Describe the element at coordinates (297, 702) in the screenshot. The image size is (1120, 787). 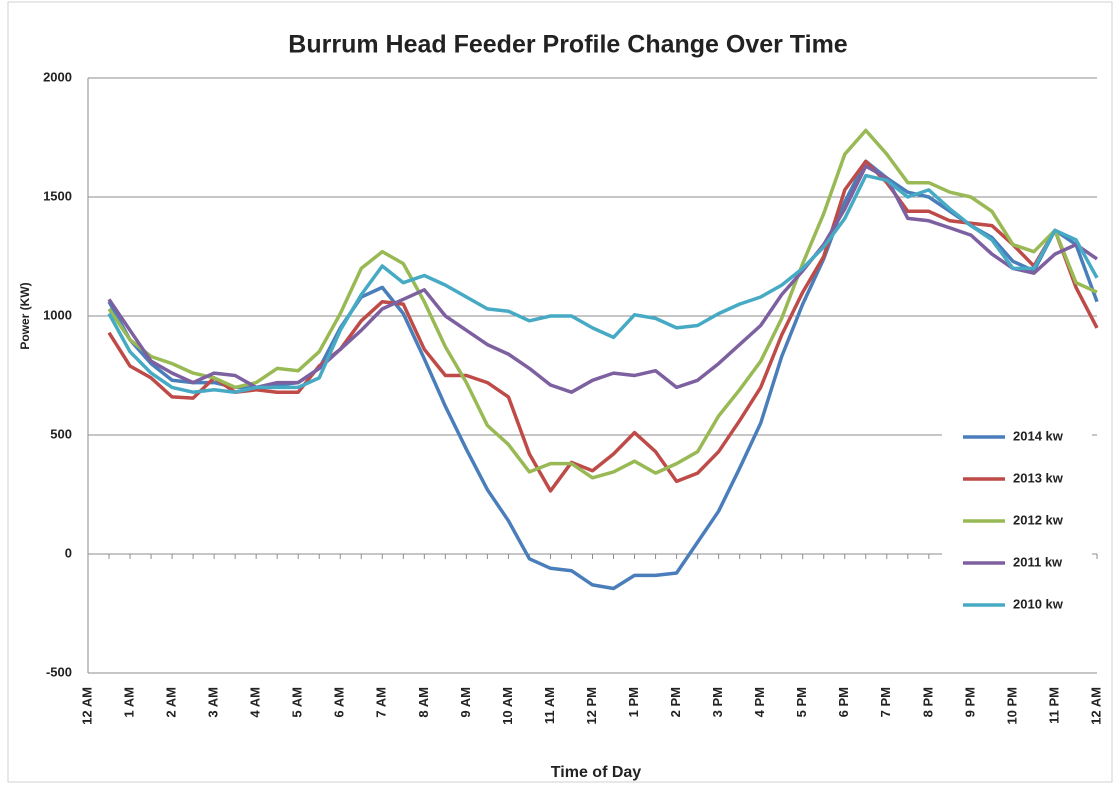
I see `x-tick-label: 5 AM` at that location.